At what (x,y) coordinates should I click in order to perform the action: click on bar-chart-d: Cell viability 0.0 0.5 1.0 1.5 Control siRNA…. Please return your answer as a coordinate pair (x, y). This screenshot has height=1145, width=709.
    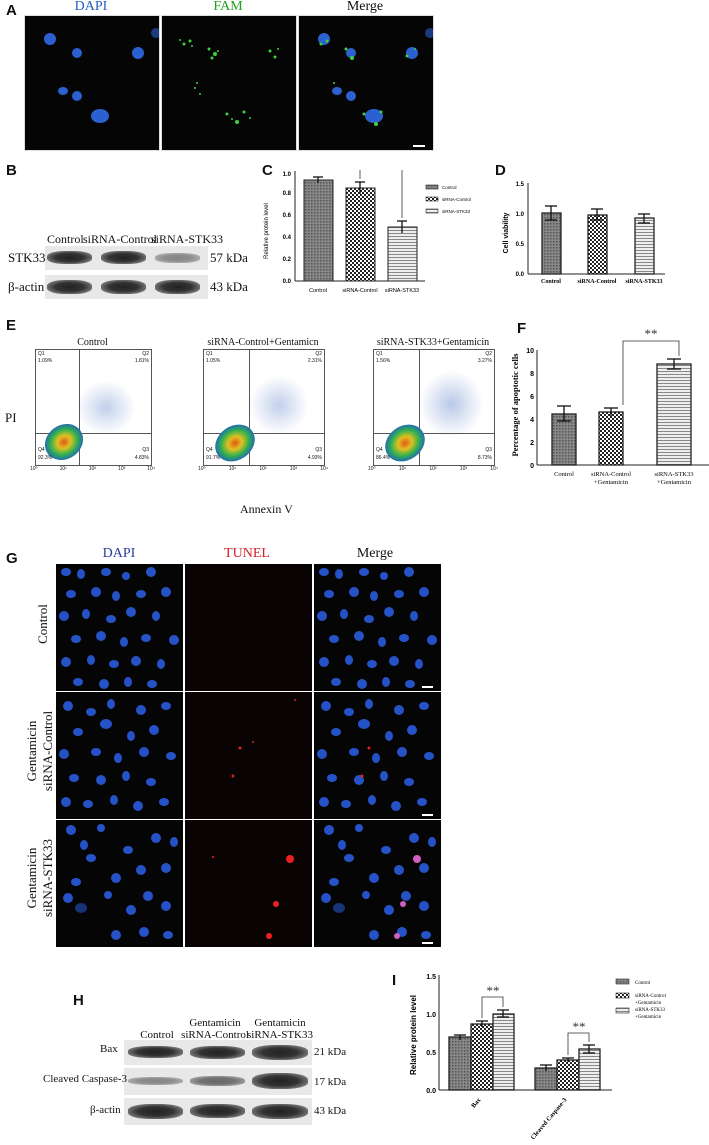
    Looking at the image, I should click on (584, 233).